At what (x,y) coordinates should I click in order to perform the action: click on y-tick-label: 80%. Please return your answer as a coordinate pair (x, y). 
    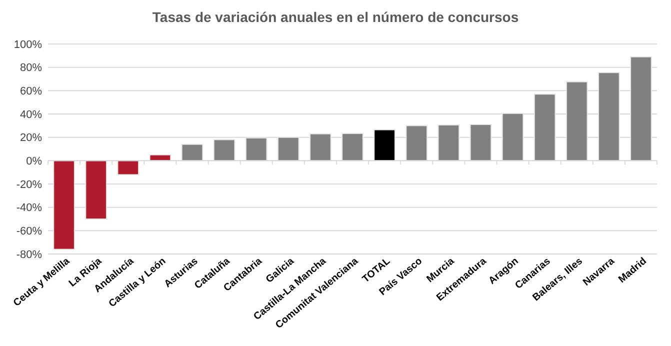
    Looking at the image, I should click on (31, 68).